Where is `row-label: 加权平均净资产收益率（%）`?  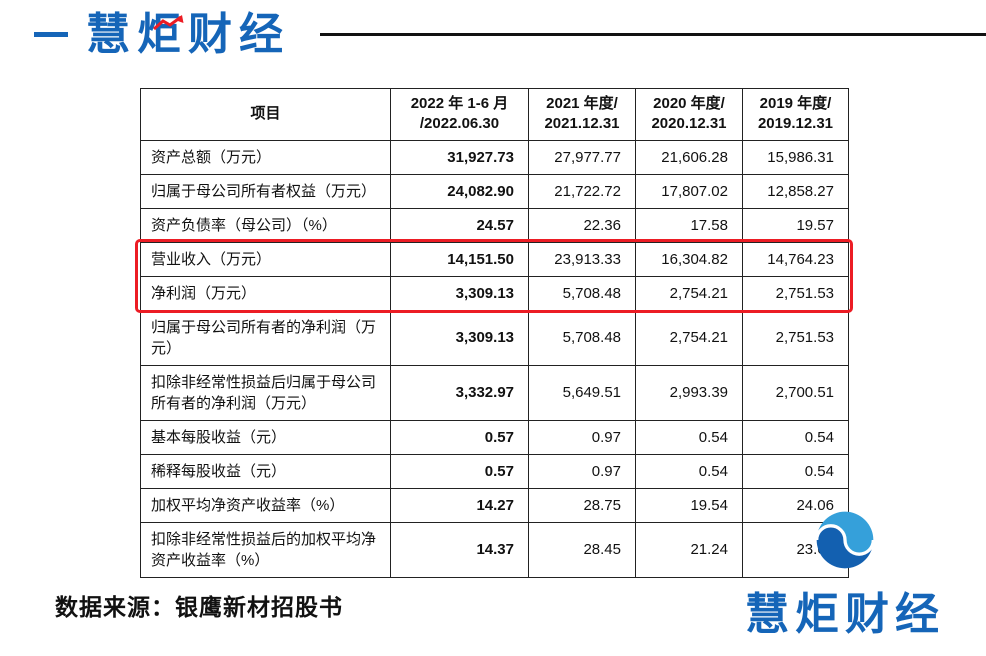 row-label: 加权平均净资产收益率（%） is located at coordinates (265, 505).